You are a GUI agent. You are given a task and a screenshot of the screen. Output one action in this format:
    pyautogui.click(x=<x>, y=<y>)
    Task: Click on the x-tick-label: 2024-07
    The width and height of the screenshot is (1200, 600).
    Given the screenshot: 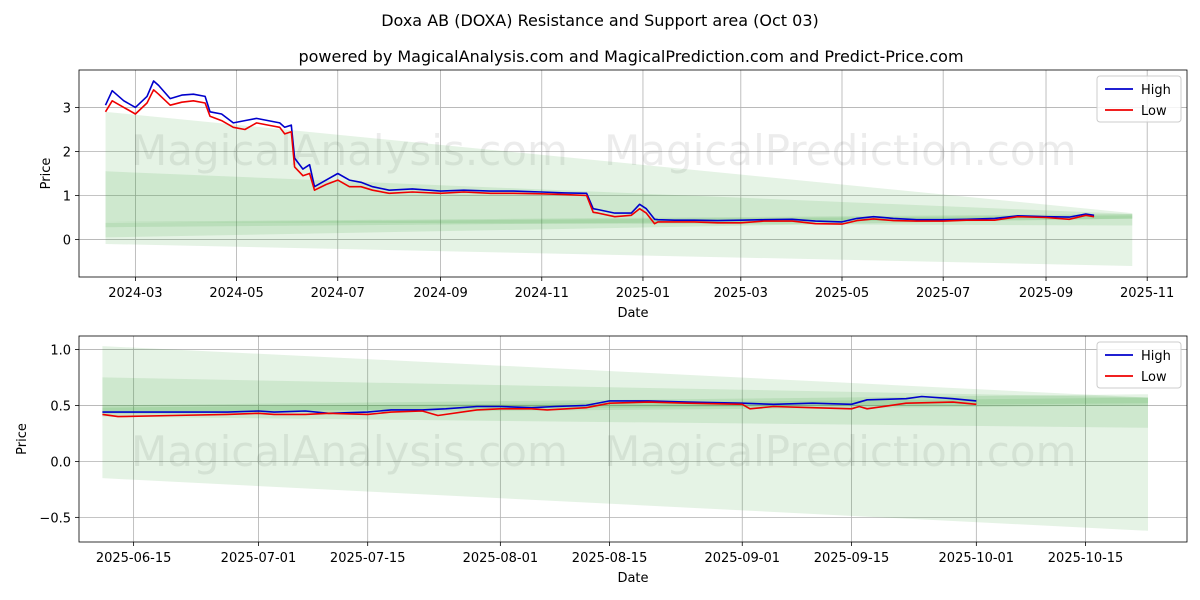 What is the action you would take?
    pyautogui.click(x=338, y=293)
    